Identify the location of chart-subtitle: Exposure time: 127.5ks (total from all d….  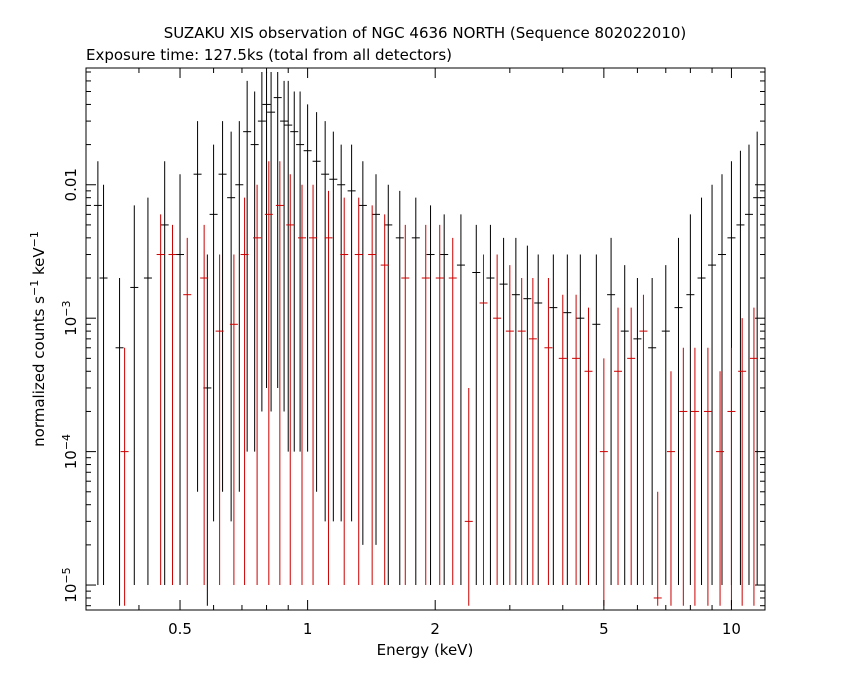
(269, 55).